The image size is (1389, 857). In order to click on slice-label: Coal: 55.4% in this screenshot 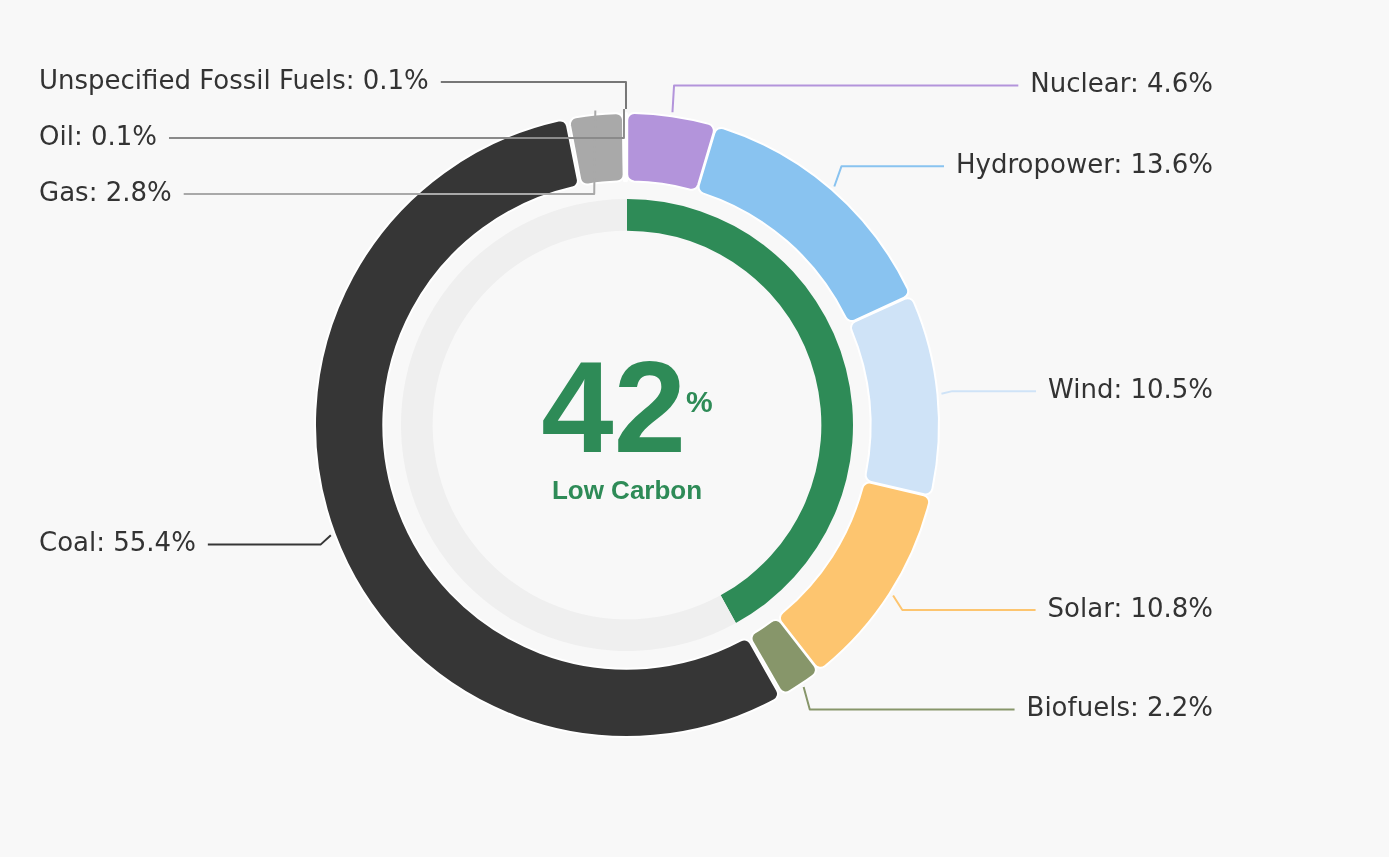, I will do `click(117, 542)`.